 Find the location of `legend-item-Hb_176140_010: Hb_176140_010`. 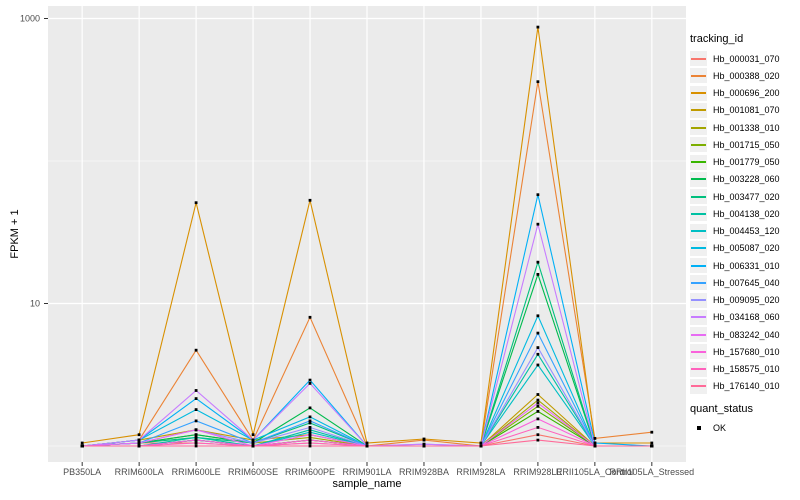

legend-item-Hb_176140_010: Hb_176140_010 is located at coordinates (735, 386).